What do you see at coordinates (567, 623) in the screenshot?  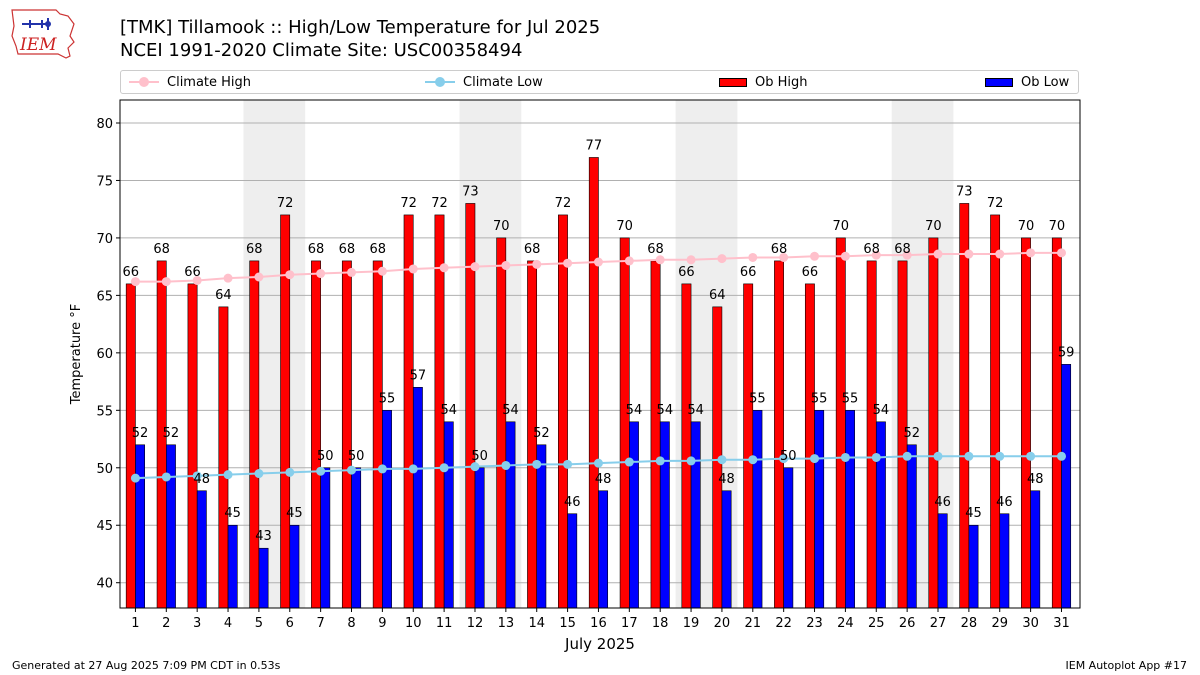 I see `x-tick-label-15: 15` at bounding box center [567, 623].